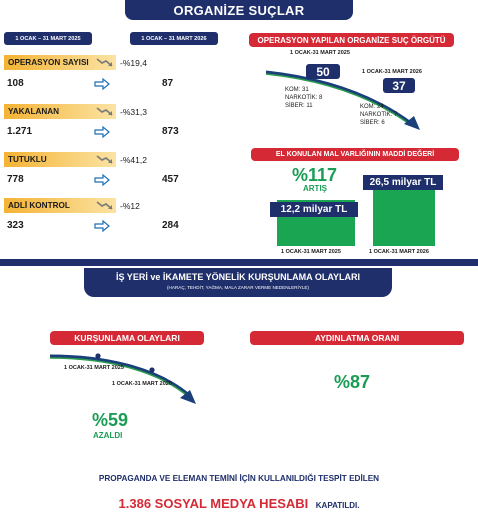 Image resolution: width=478 pixels, height=527 pixels. What do you see at coordinates (108, 435) in the screenshot?
I see `shooting-decrease-label: AZALDI` at bounding box center [108, 435].